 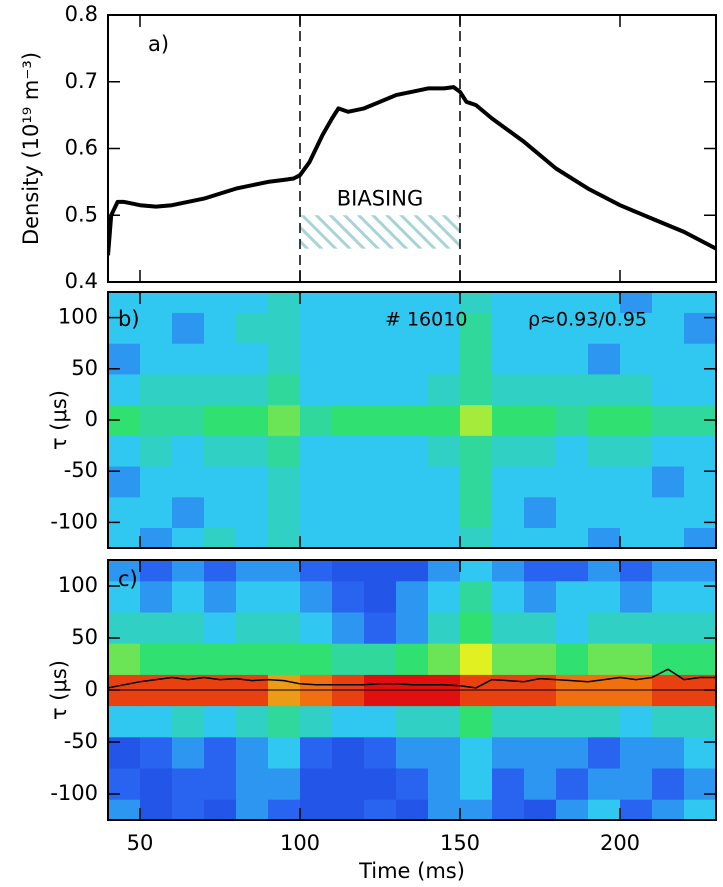 I want to click on y-axis-label: Density (10¹⁹ m⁻³), so click(x=31, y=148).